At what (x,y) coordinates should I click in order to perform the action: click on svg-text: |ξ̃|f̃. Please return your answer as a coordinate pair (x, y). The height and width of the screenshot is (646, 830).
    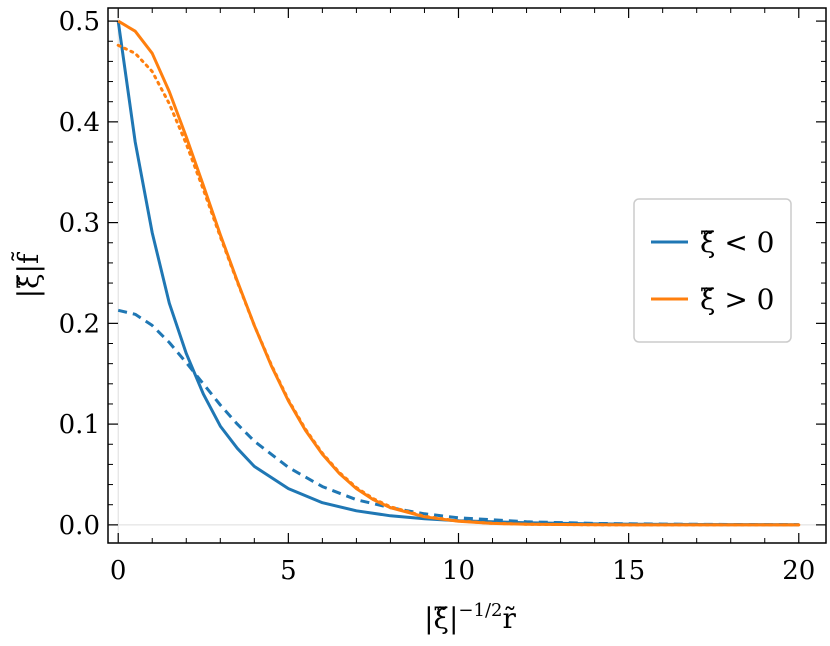
    Looking at the image, I should click on (28, 274).